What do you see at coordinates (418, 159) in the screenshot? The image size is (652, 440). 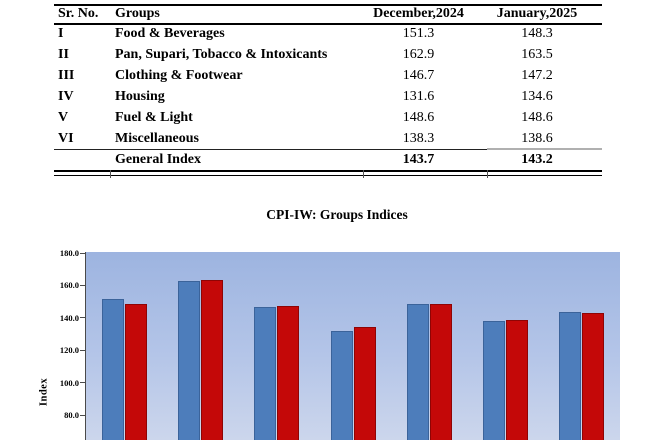 I see `cell-dec-total: 143.7` at bounding box center [418, 159].